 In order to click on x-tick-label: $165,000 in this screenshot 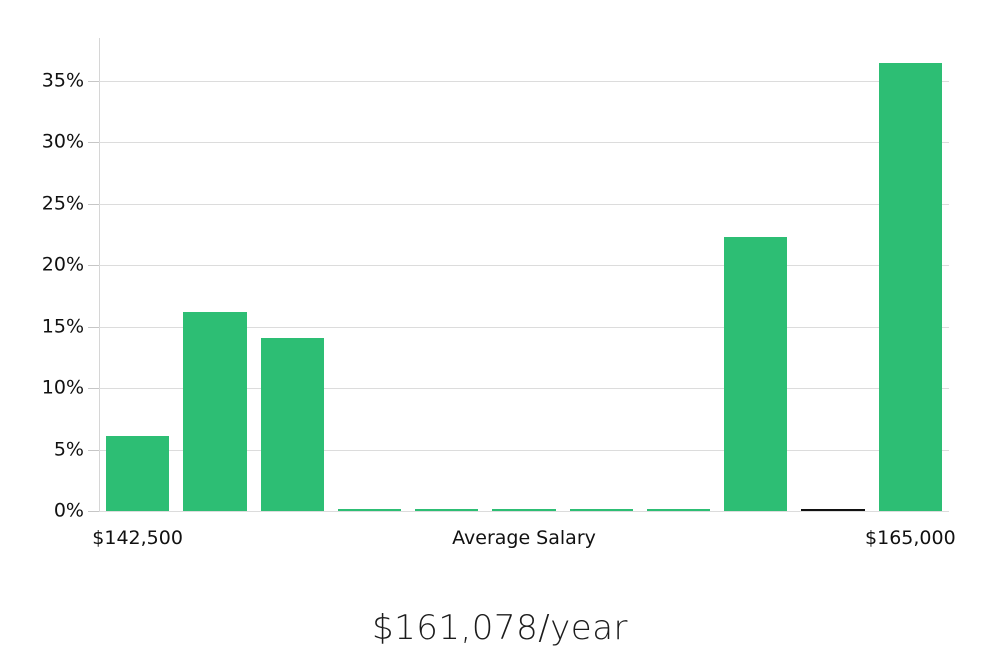, I will do `click(910, 538)`.